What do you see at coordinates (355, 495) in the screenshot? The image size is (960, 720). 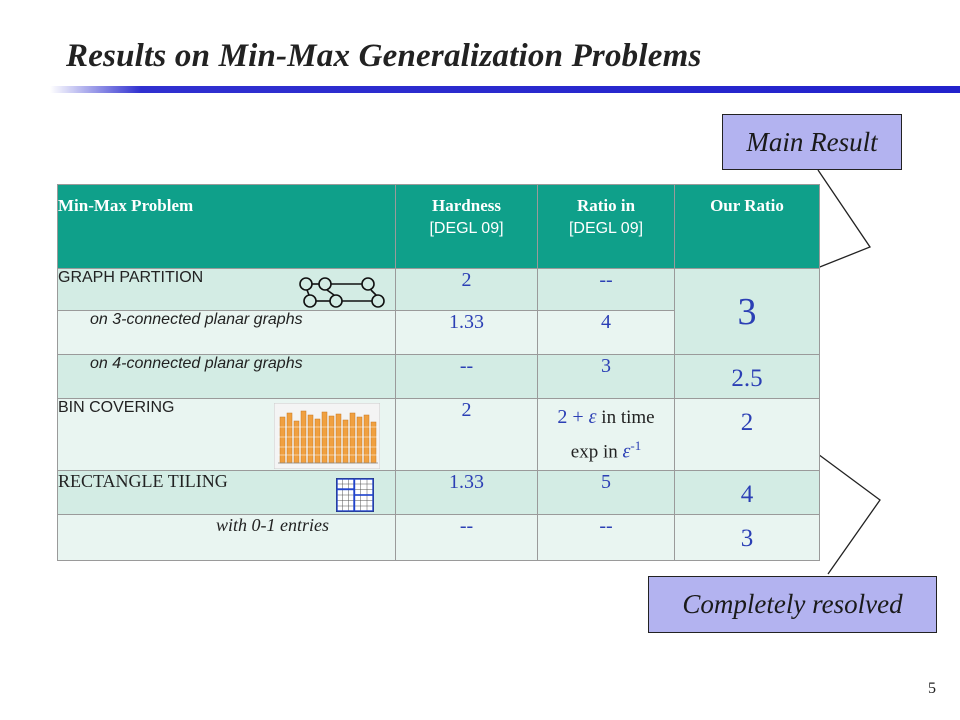 I see `rectangle-tiling-grid-icon` at bounding box center [355, 495].